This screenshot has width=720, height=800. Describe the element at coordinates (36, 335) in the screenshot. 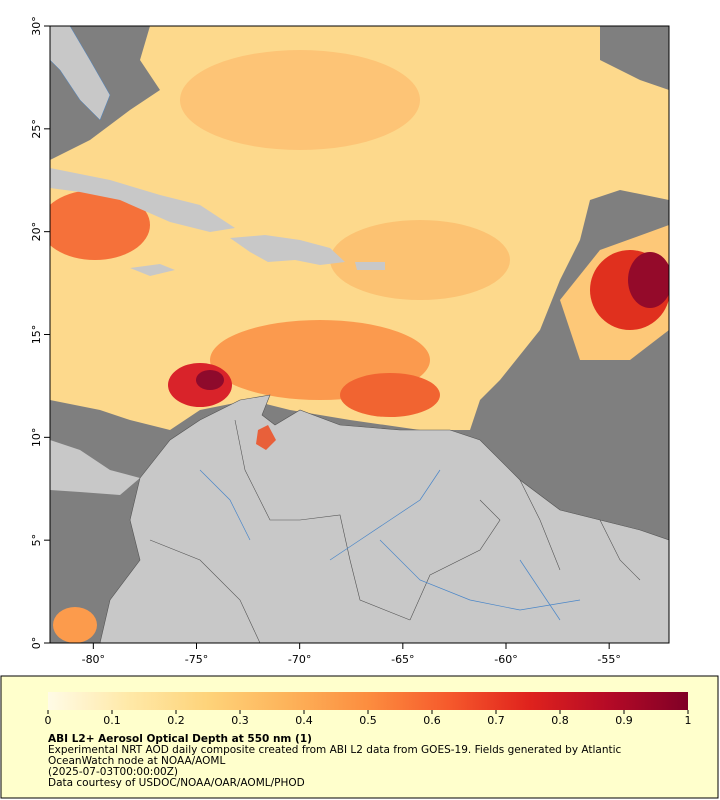

I see `y-tick-label: 15°` at that location.